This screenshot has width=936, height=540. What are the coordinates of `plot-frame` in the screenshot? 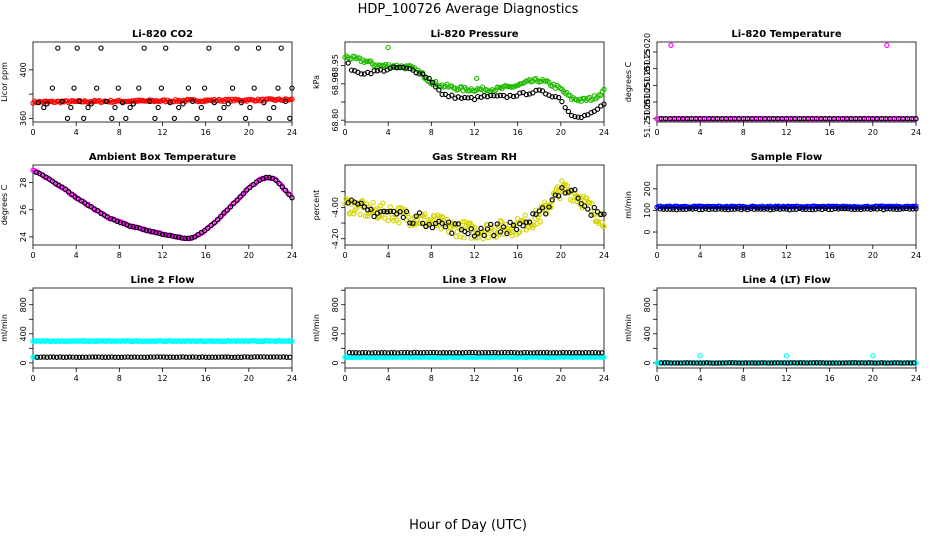 It's located at (162, 82).